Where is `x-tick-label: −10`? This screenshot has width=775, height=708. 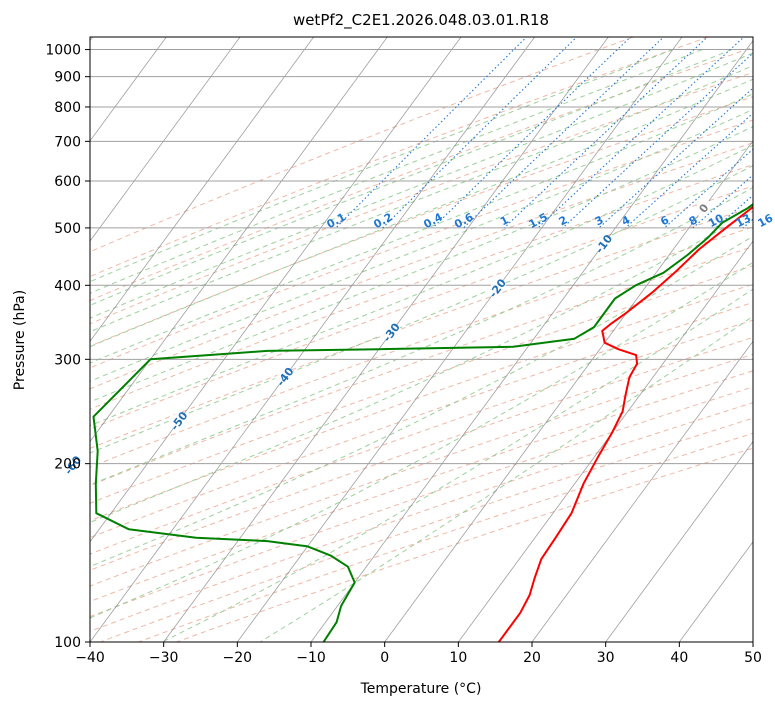
x-tick-label: −10 is located at coordinates (311, 658).